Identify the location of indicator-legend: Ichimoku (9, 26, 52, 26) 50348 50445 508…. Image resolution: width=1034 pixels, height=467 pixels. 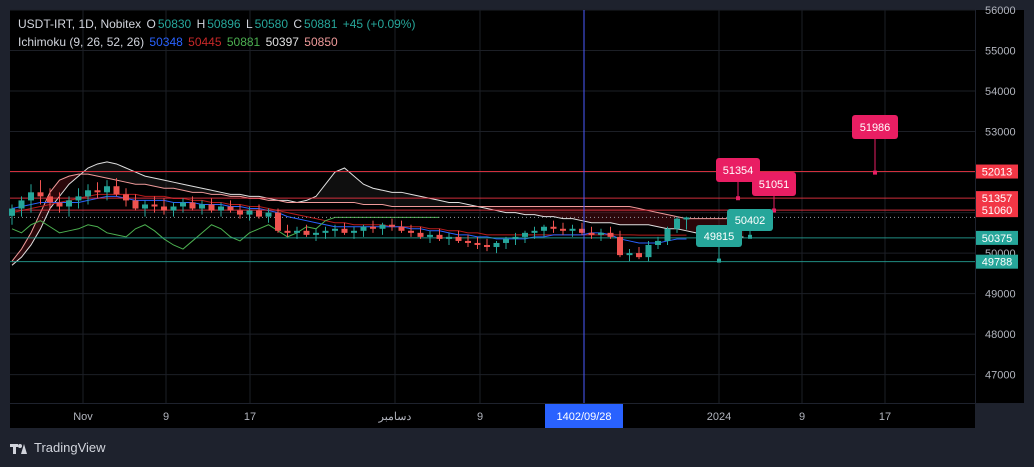
(179, 42).